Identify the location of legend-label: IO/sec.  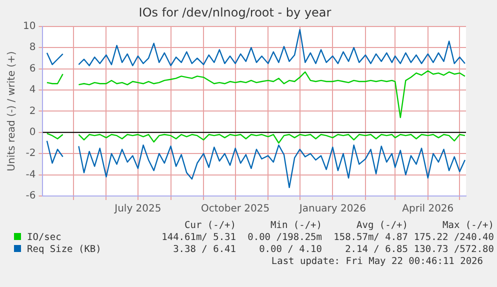
(44, 238).